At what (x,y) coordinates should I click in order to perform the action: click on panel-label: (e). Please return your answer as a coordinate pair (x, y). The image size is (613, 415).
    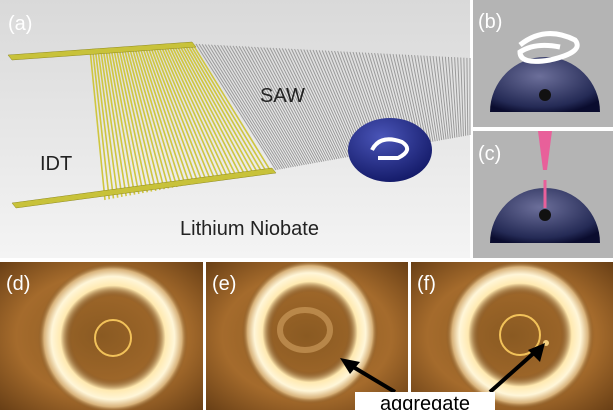
    Looking at the image, I should click on (224, 284).